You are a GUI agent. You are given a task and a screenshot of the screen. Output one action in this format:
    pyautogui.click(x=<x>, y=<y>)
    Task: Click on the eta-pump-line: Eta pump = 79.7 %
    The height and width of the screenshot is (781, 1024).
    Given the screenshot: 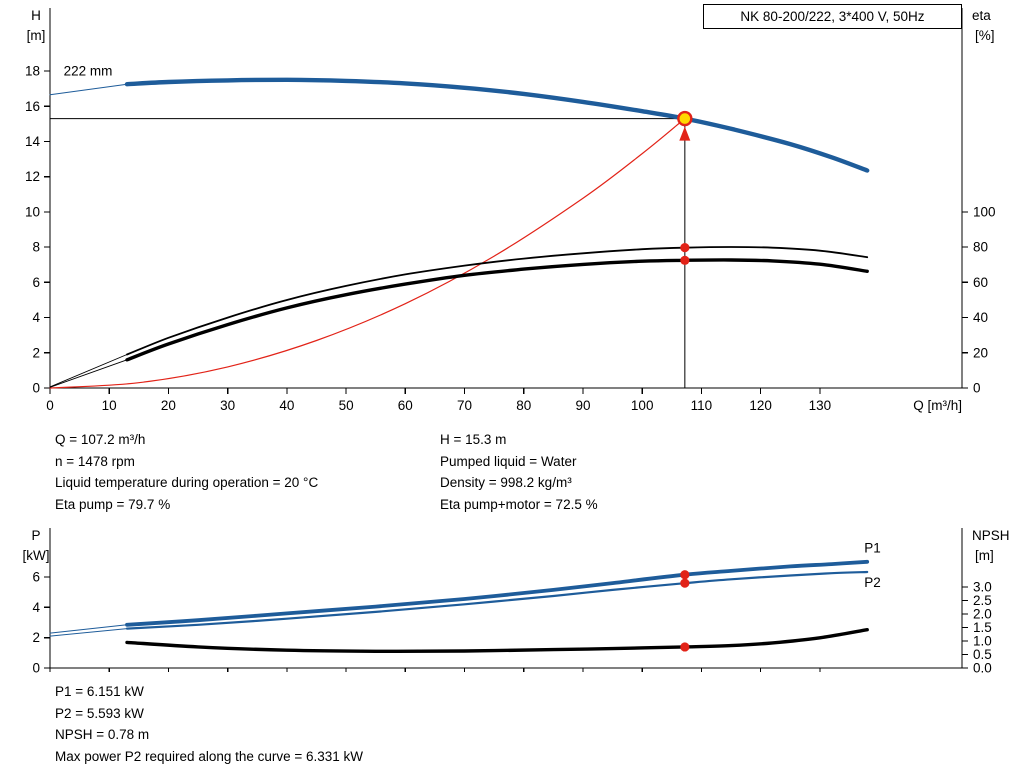 What is the action you would take?
    pyautogui.click(x=113, y=504)
    